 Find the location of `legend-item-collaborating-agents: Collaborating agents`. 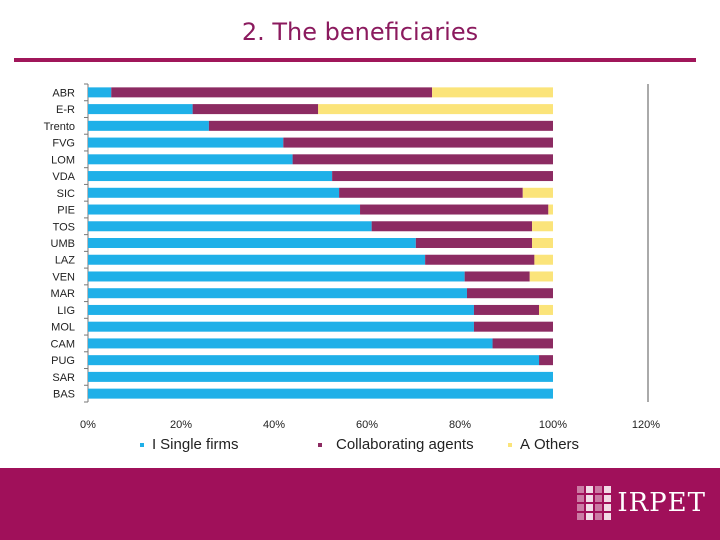

legend-item-collaborating-agents: Collaborating agents is located at coordinates (396, 444).